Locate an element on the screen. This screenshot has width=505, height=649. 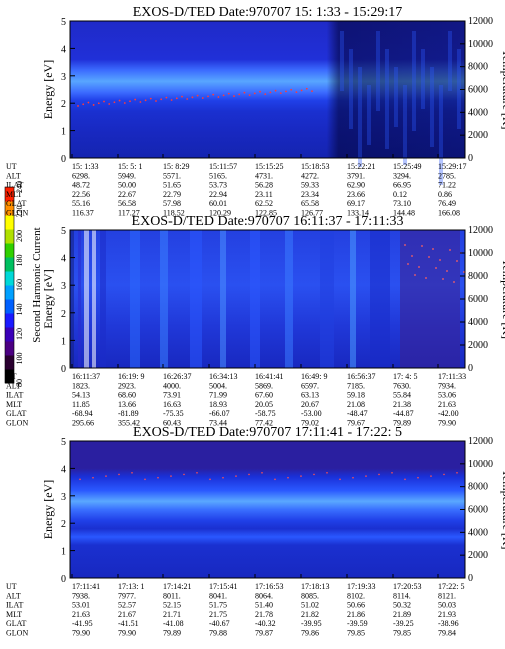
table-cell: -81.89 is located at coordinates (128, 413).